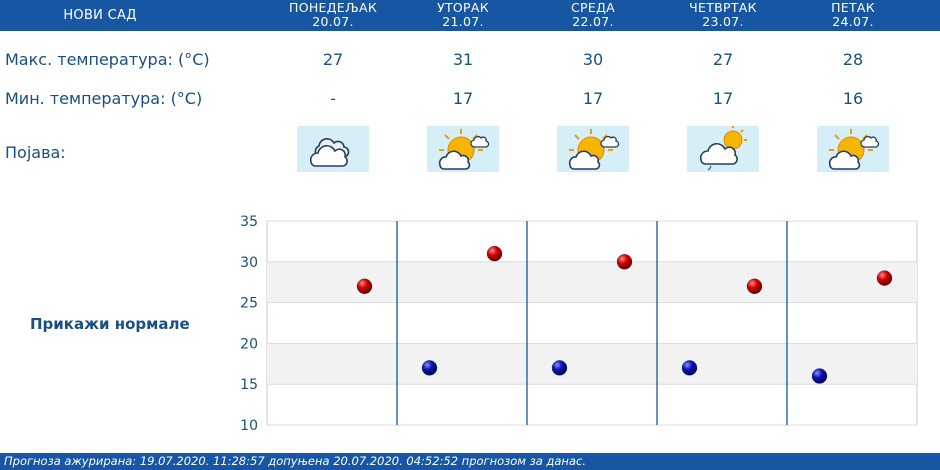  I want to click on day-date: 22.07., so click(593, 21).